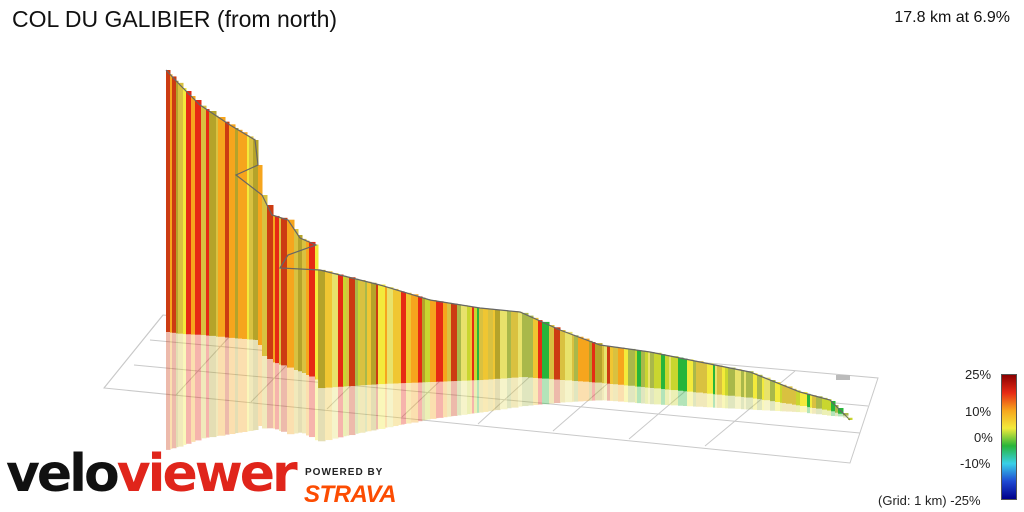 The width and height of the screenshot is (1024, 512). I want to click on powered-by-label: POWERED BY, so click(344, 472).